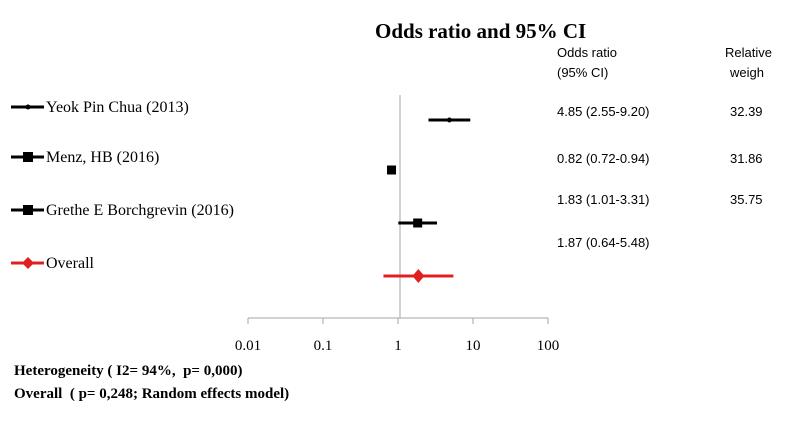 The image size is (786, 432). Describe the element at coordinates (28, 107) in the screenshot. I see `legend-dot-marker` at that location.